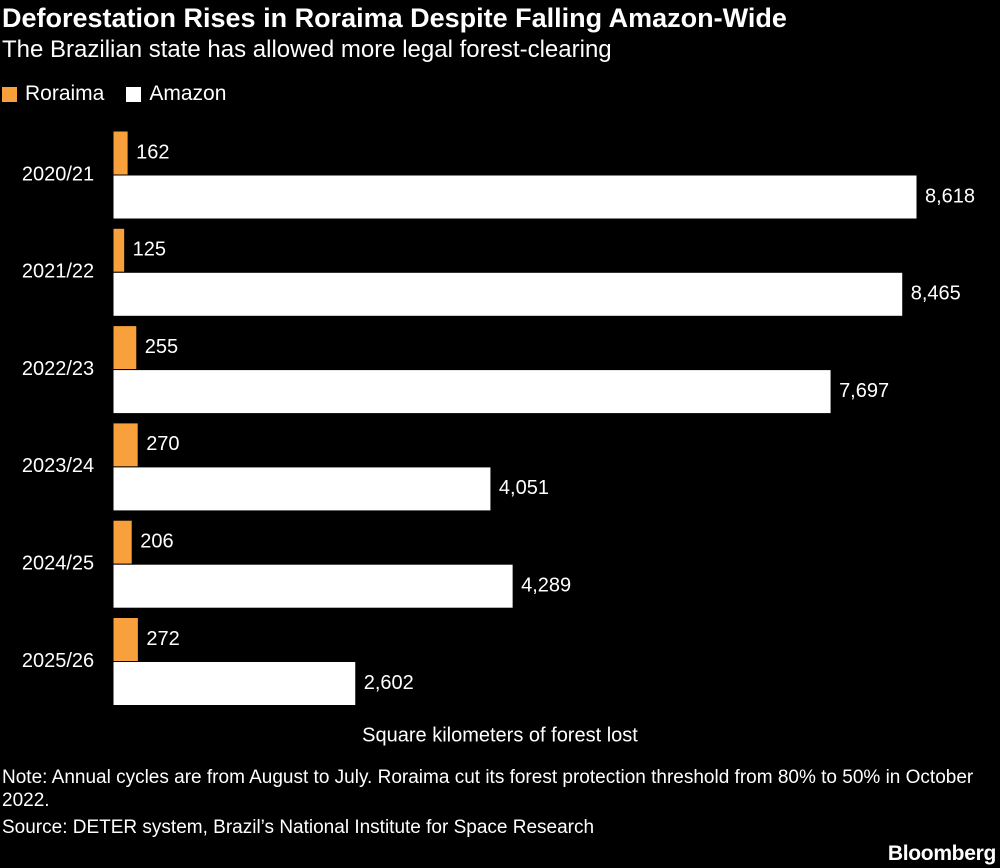 Image resolution: width=1000 pixels, height=868 pixels. I want to click on data-label-amazon: 4,289, so click(546, 585).